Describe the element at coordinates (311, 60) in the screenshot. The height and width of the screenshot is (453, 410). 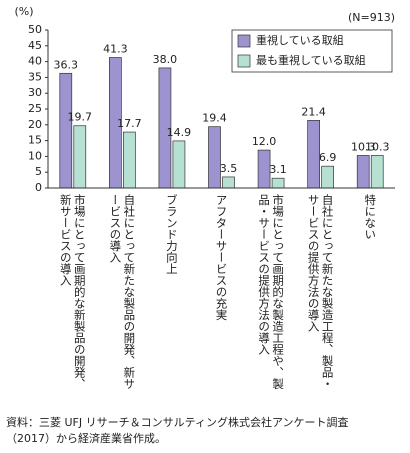
I see `legend-label: 最も重視している取組` at that location.